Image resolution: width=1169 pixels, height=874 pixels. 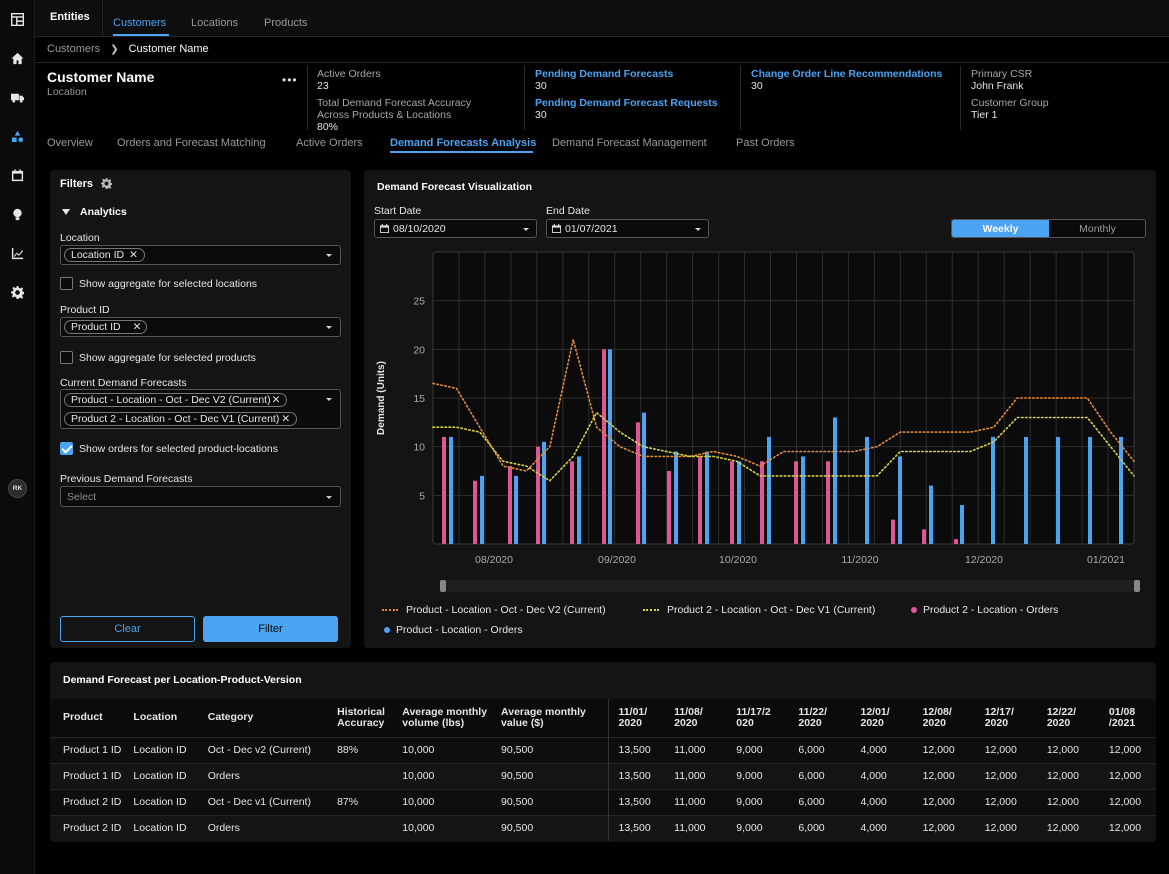 I want to click on location-chip: Location ID ✕, so click(x=104, y=255).